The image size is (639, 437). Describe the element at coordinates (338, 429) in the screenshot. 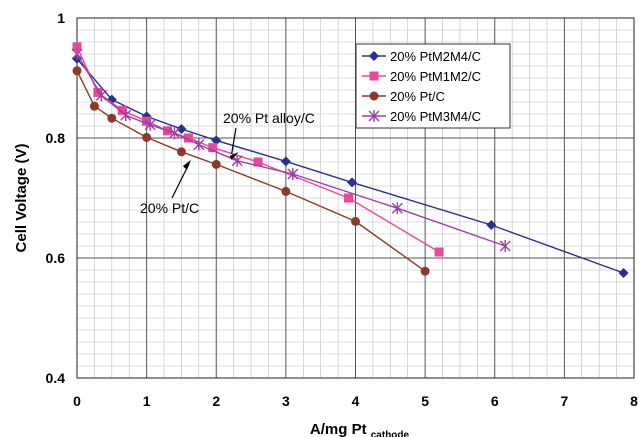

I see `x-axis-title-main: A/mg Pt` at that location.